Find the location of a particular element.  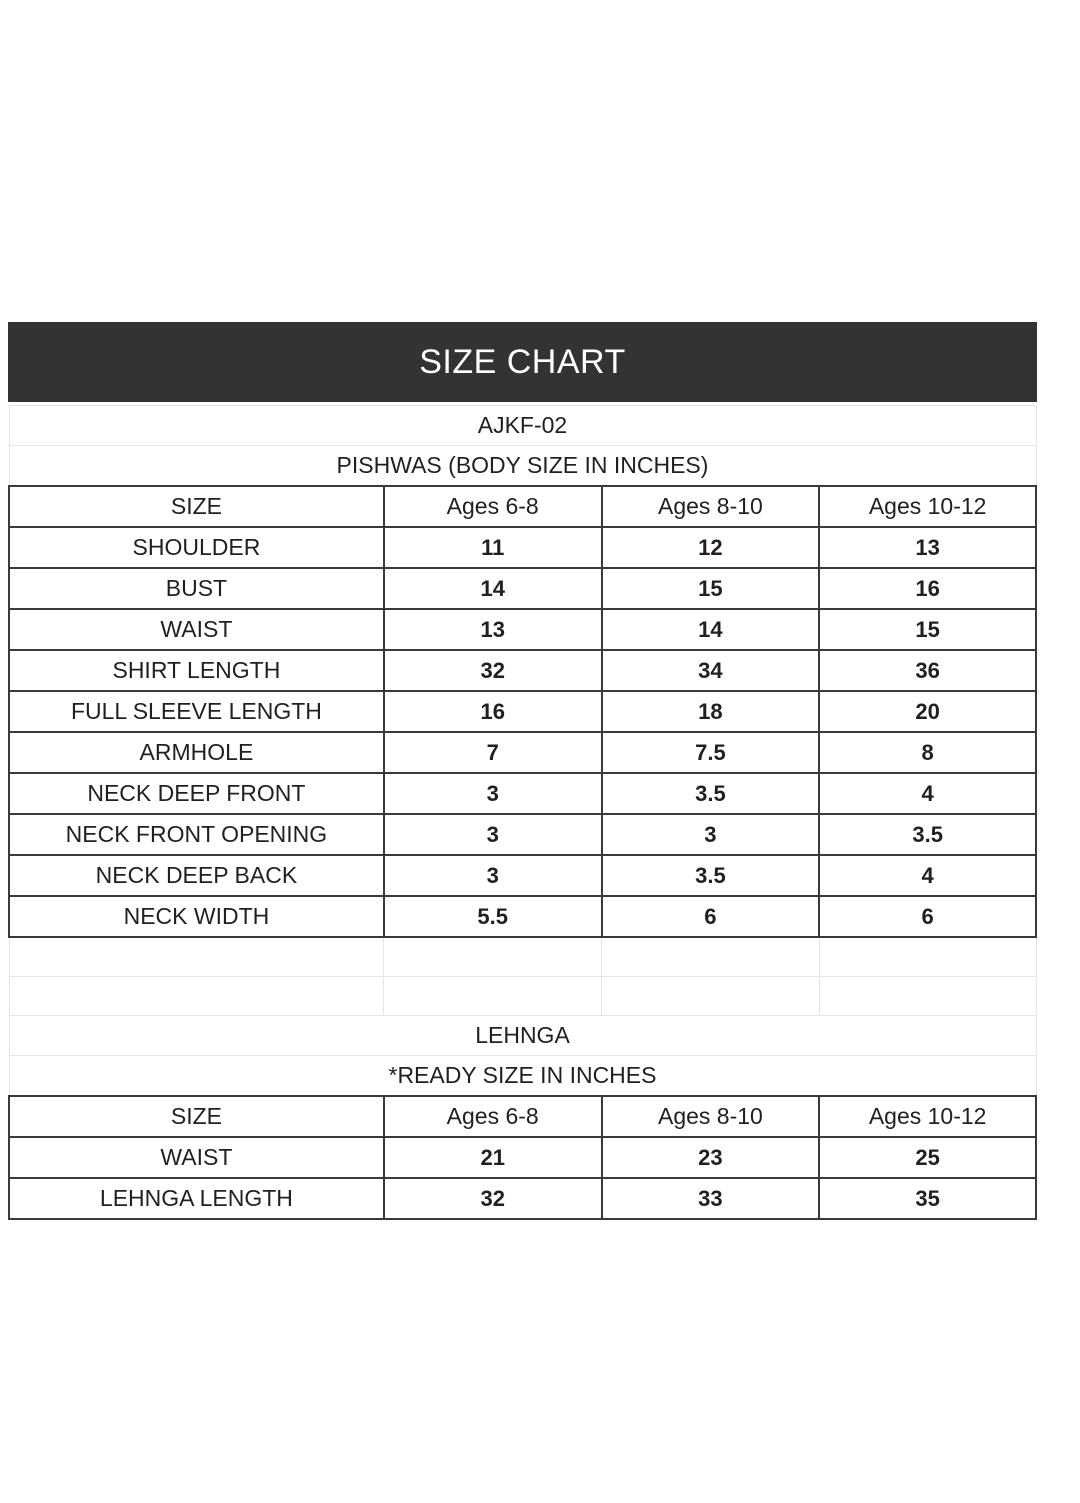

row-value-ages-8-10: 18 is located at coordinates (710, 711).